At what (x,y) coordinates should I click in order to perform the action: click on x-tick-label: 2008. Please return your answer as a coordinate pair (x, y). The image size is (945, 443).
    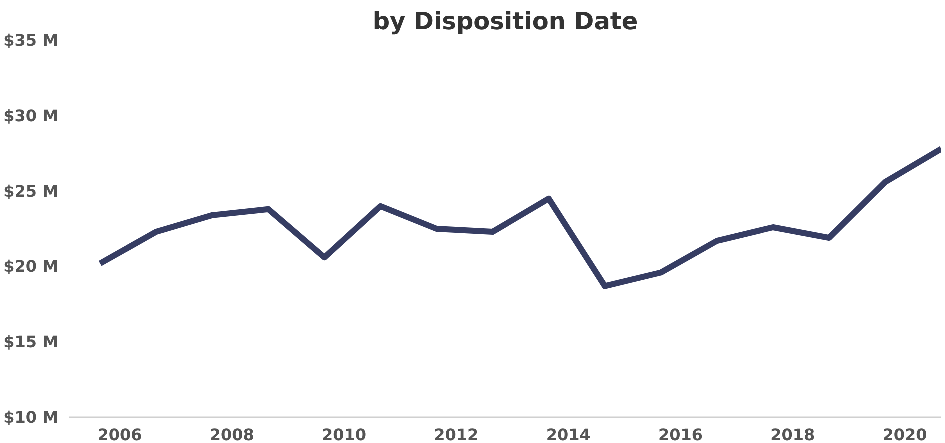
    Looking at the image, I should click on (232, 434).